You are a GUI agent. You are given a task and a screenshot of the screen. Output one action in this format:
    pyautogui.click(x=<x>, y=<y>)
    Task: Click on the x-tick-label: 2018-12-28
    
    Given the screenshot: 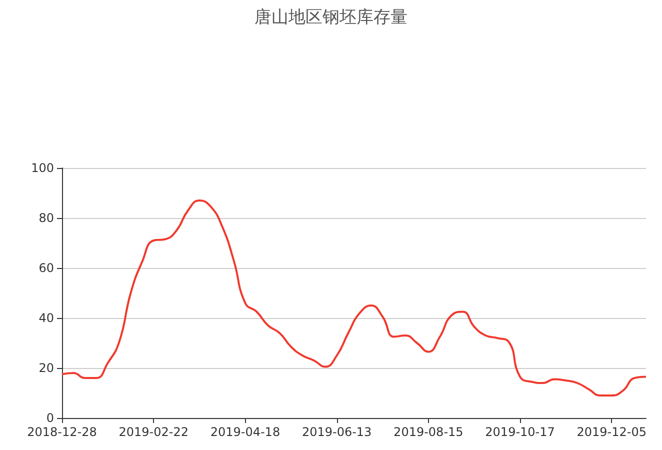 What is the action you would take?
    pyautogui.click(x=62, y=432)
    